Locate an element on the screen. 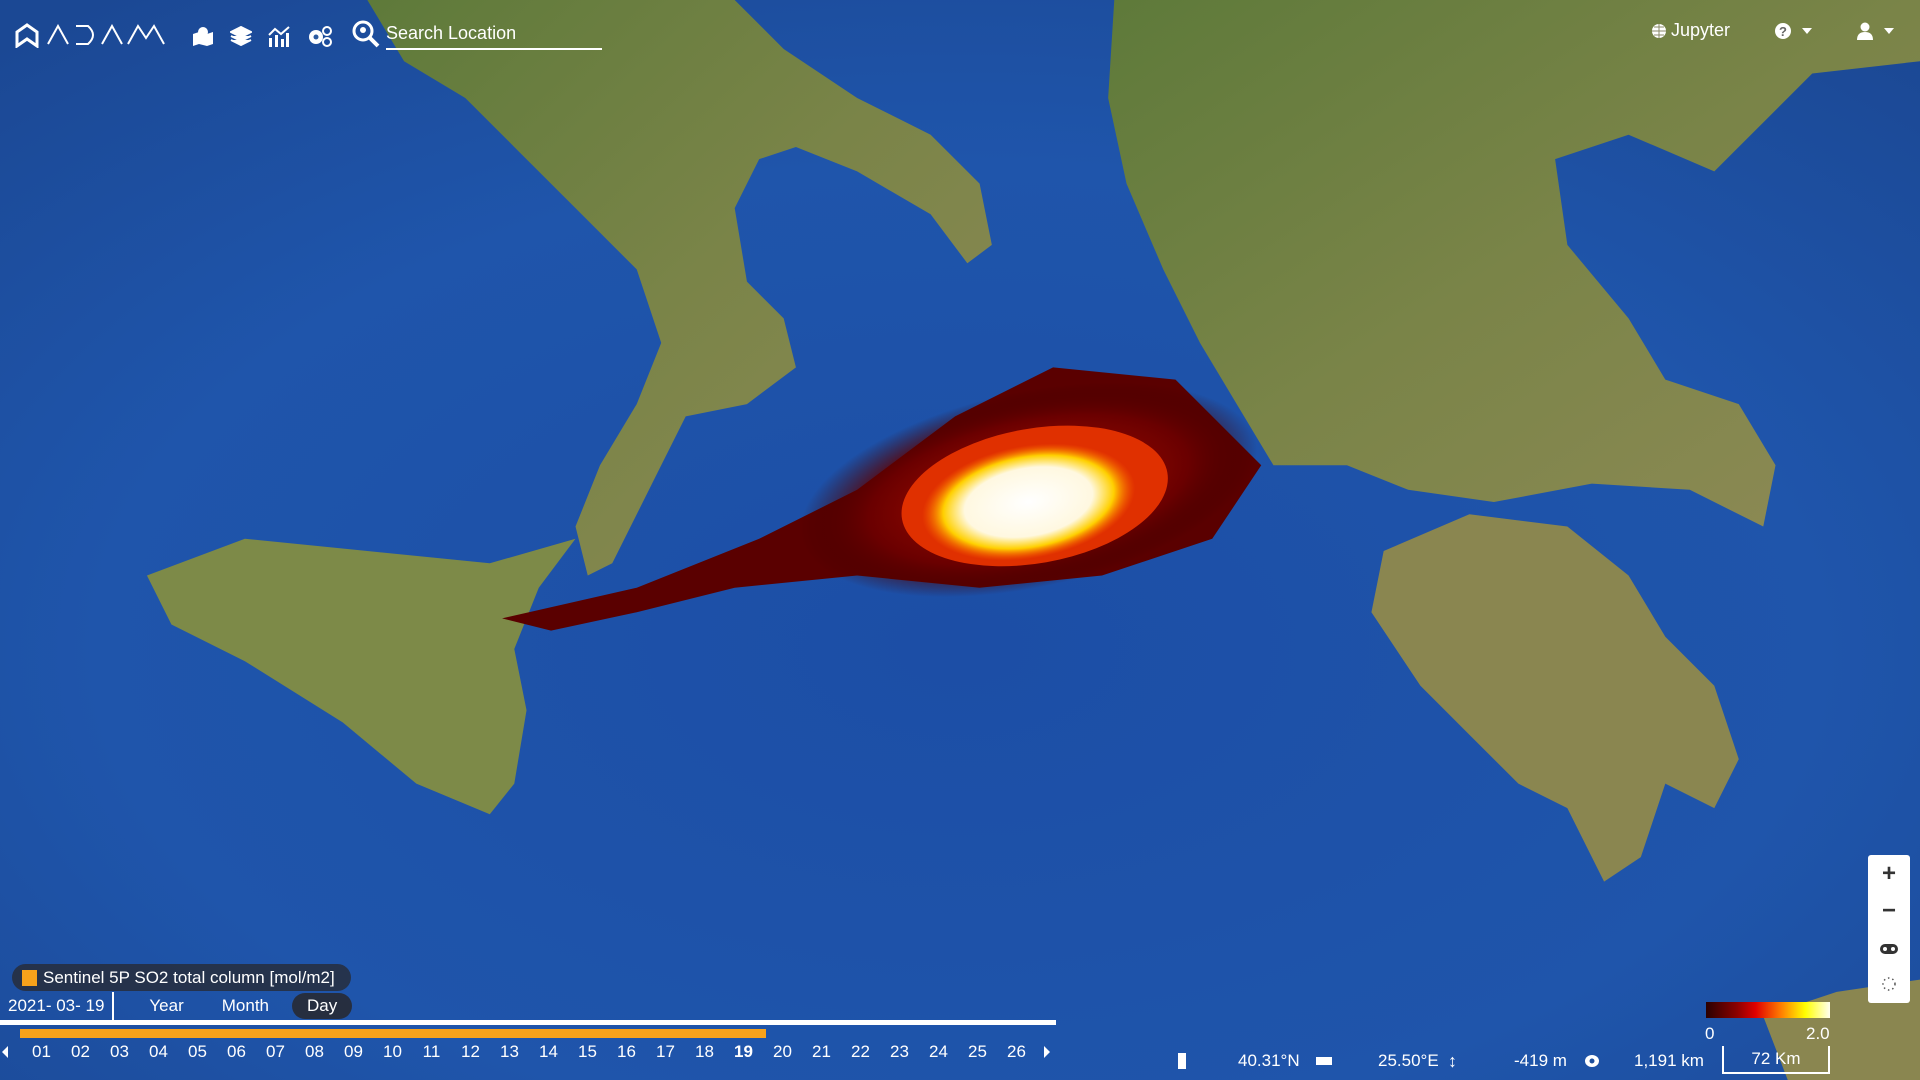 This screenshot has width=1920, height=1080. jupyter-label: Jupyter is located at coordinates (1700, 30).